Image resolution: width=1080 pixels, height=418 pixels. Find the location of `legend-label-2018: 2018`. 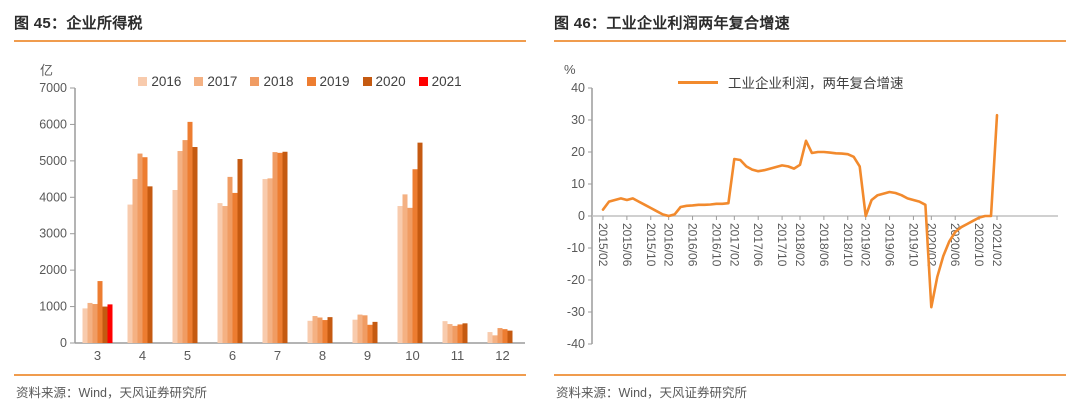

legend-label-2018: 2018 is located at coordinates (278, 81).